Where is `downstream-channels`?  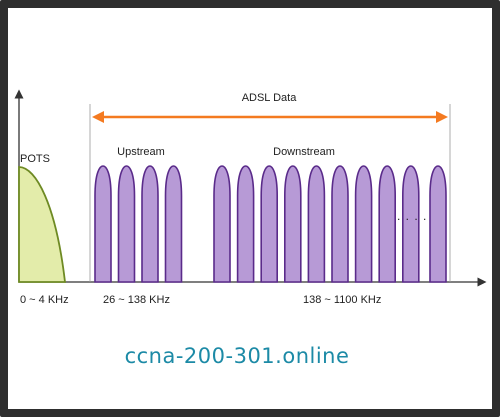
downstream-channels is located at coordinates (316, 224).